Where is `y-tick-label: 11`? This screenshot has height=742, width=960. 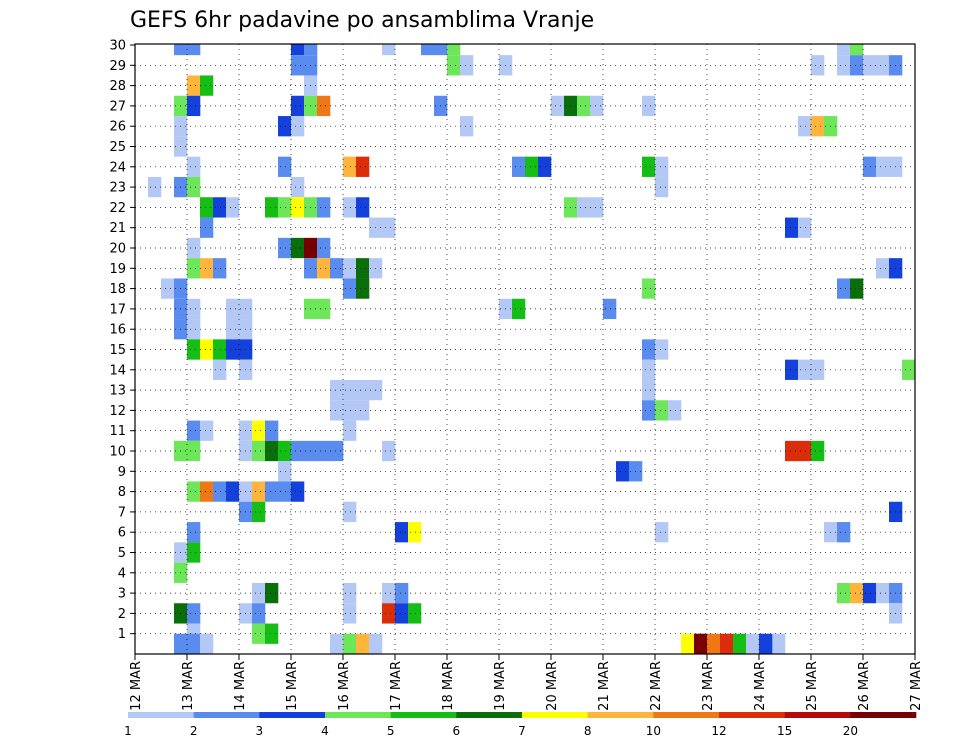
y-tick-label: 11 is located at coordinates (117, 431).